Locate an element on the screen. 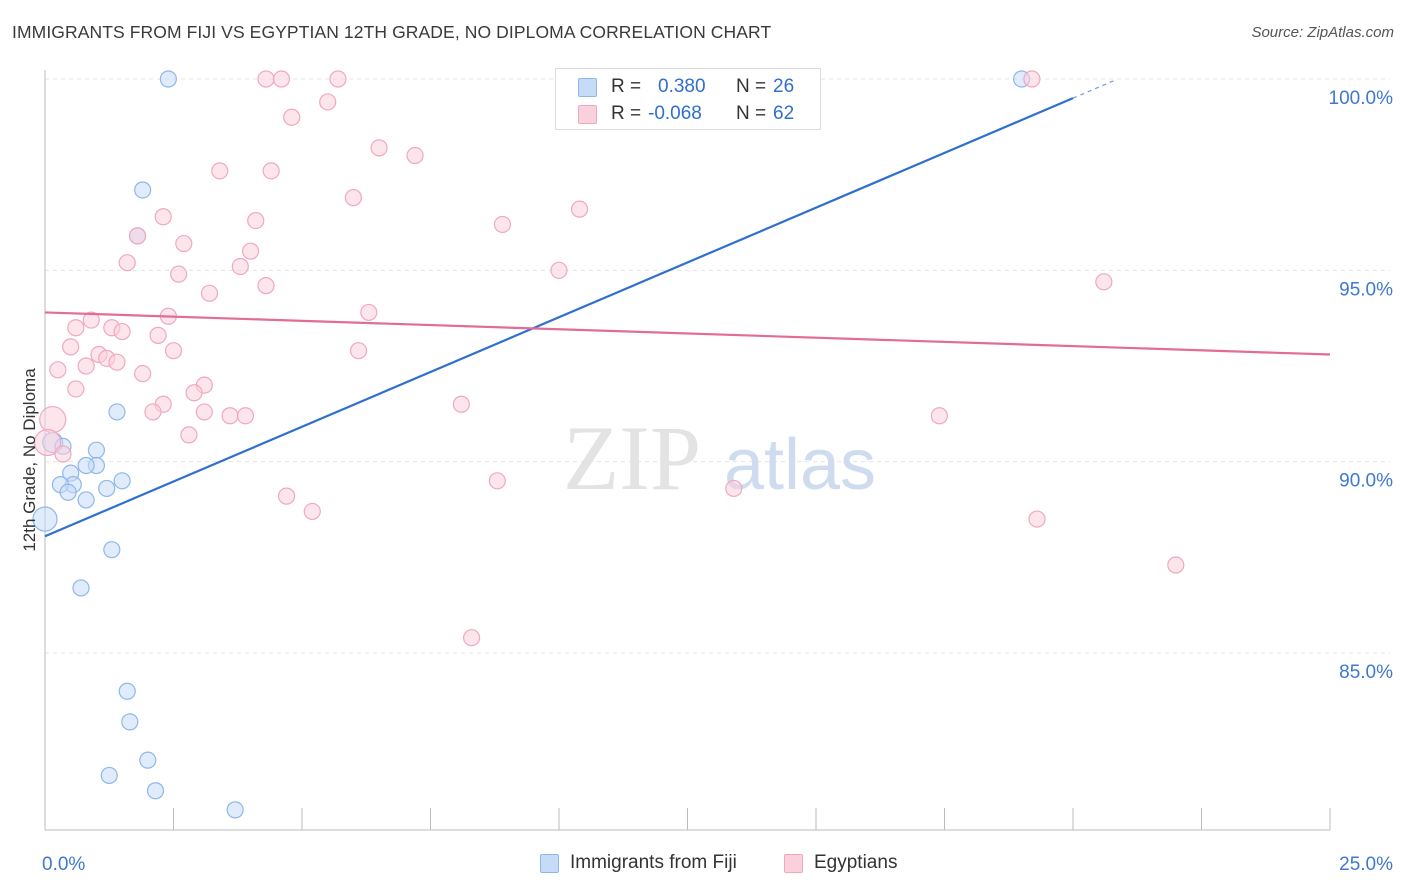 The image size is (1406, 892). x-tick-label-1: 25.0% is located at coordinates (1366, 864).